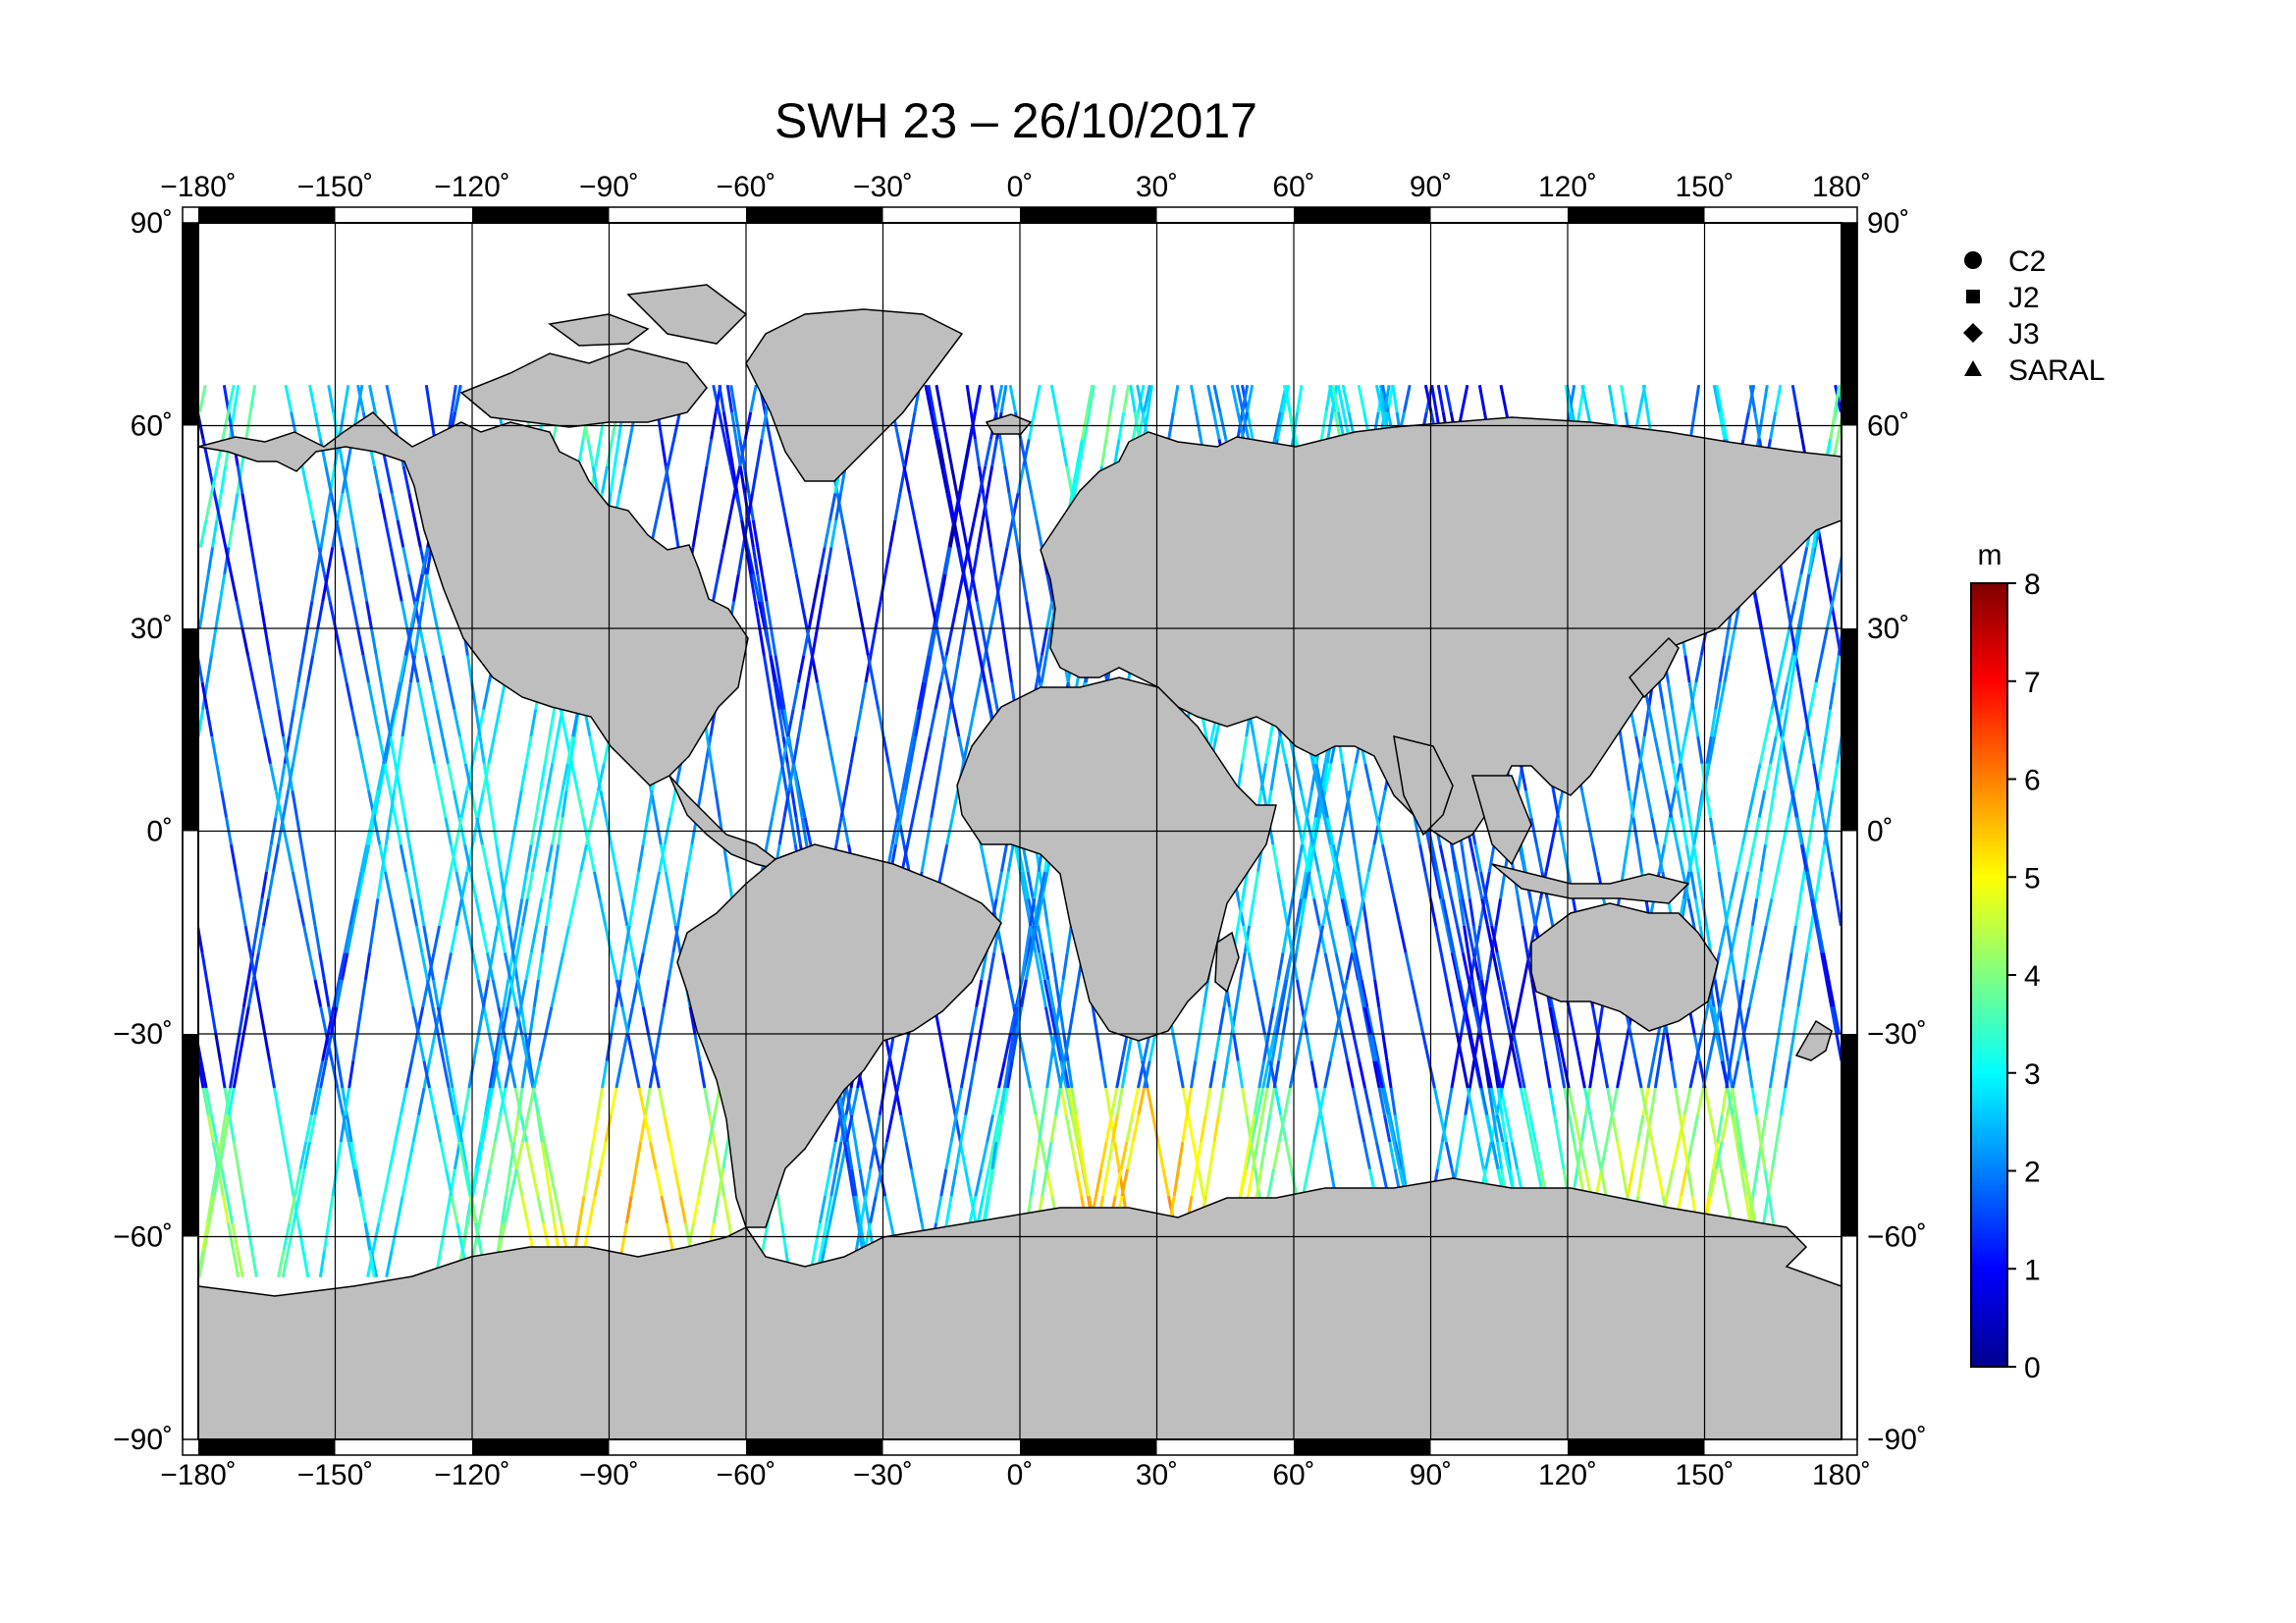 This screenshot has width=2296, height=1623. I want to click on frame-block-right, so click(1850, 730).